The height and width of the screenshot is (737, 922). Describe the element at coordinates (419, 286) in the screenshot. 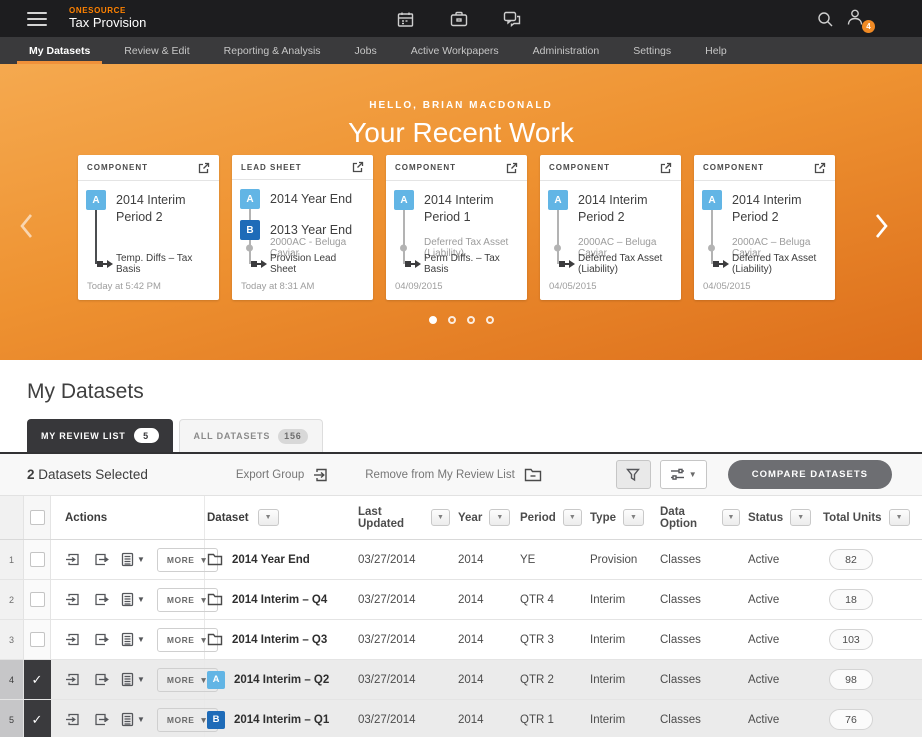

I see `card-timestamp: 04/09/2015` at that location.